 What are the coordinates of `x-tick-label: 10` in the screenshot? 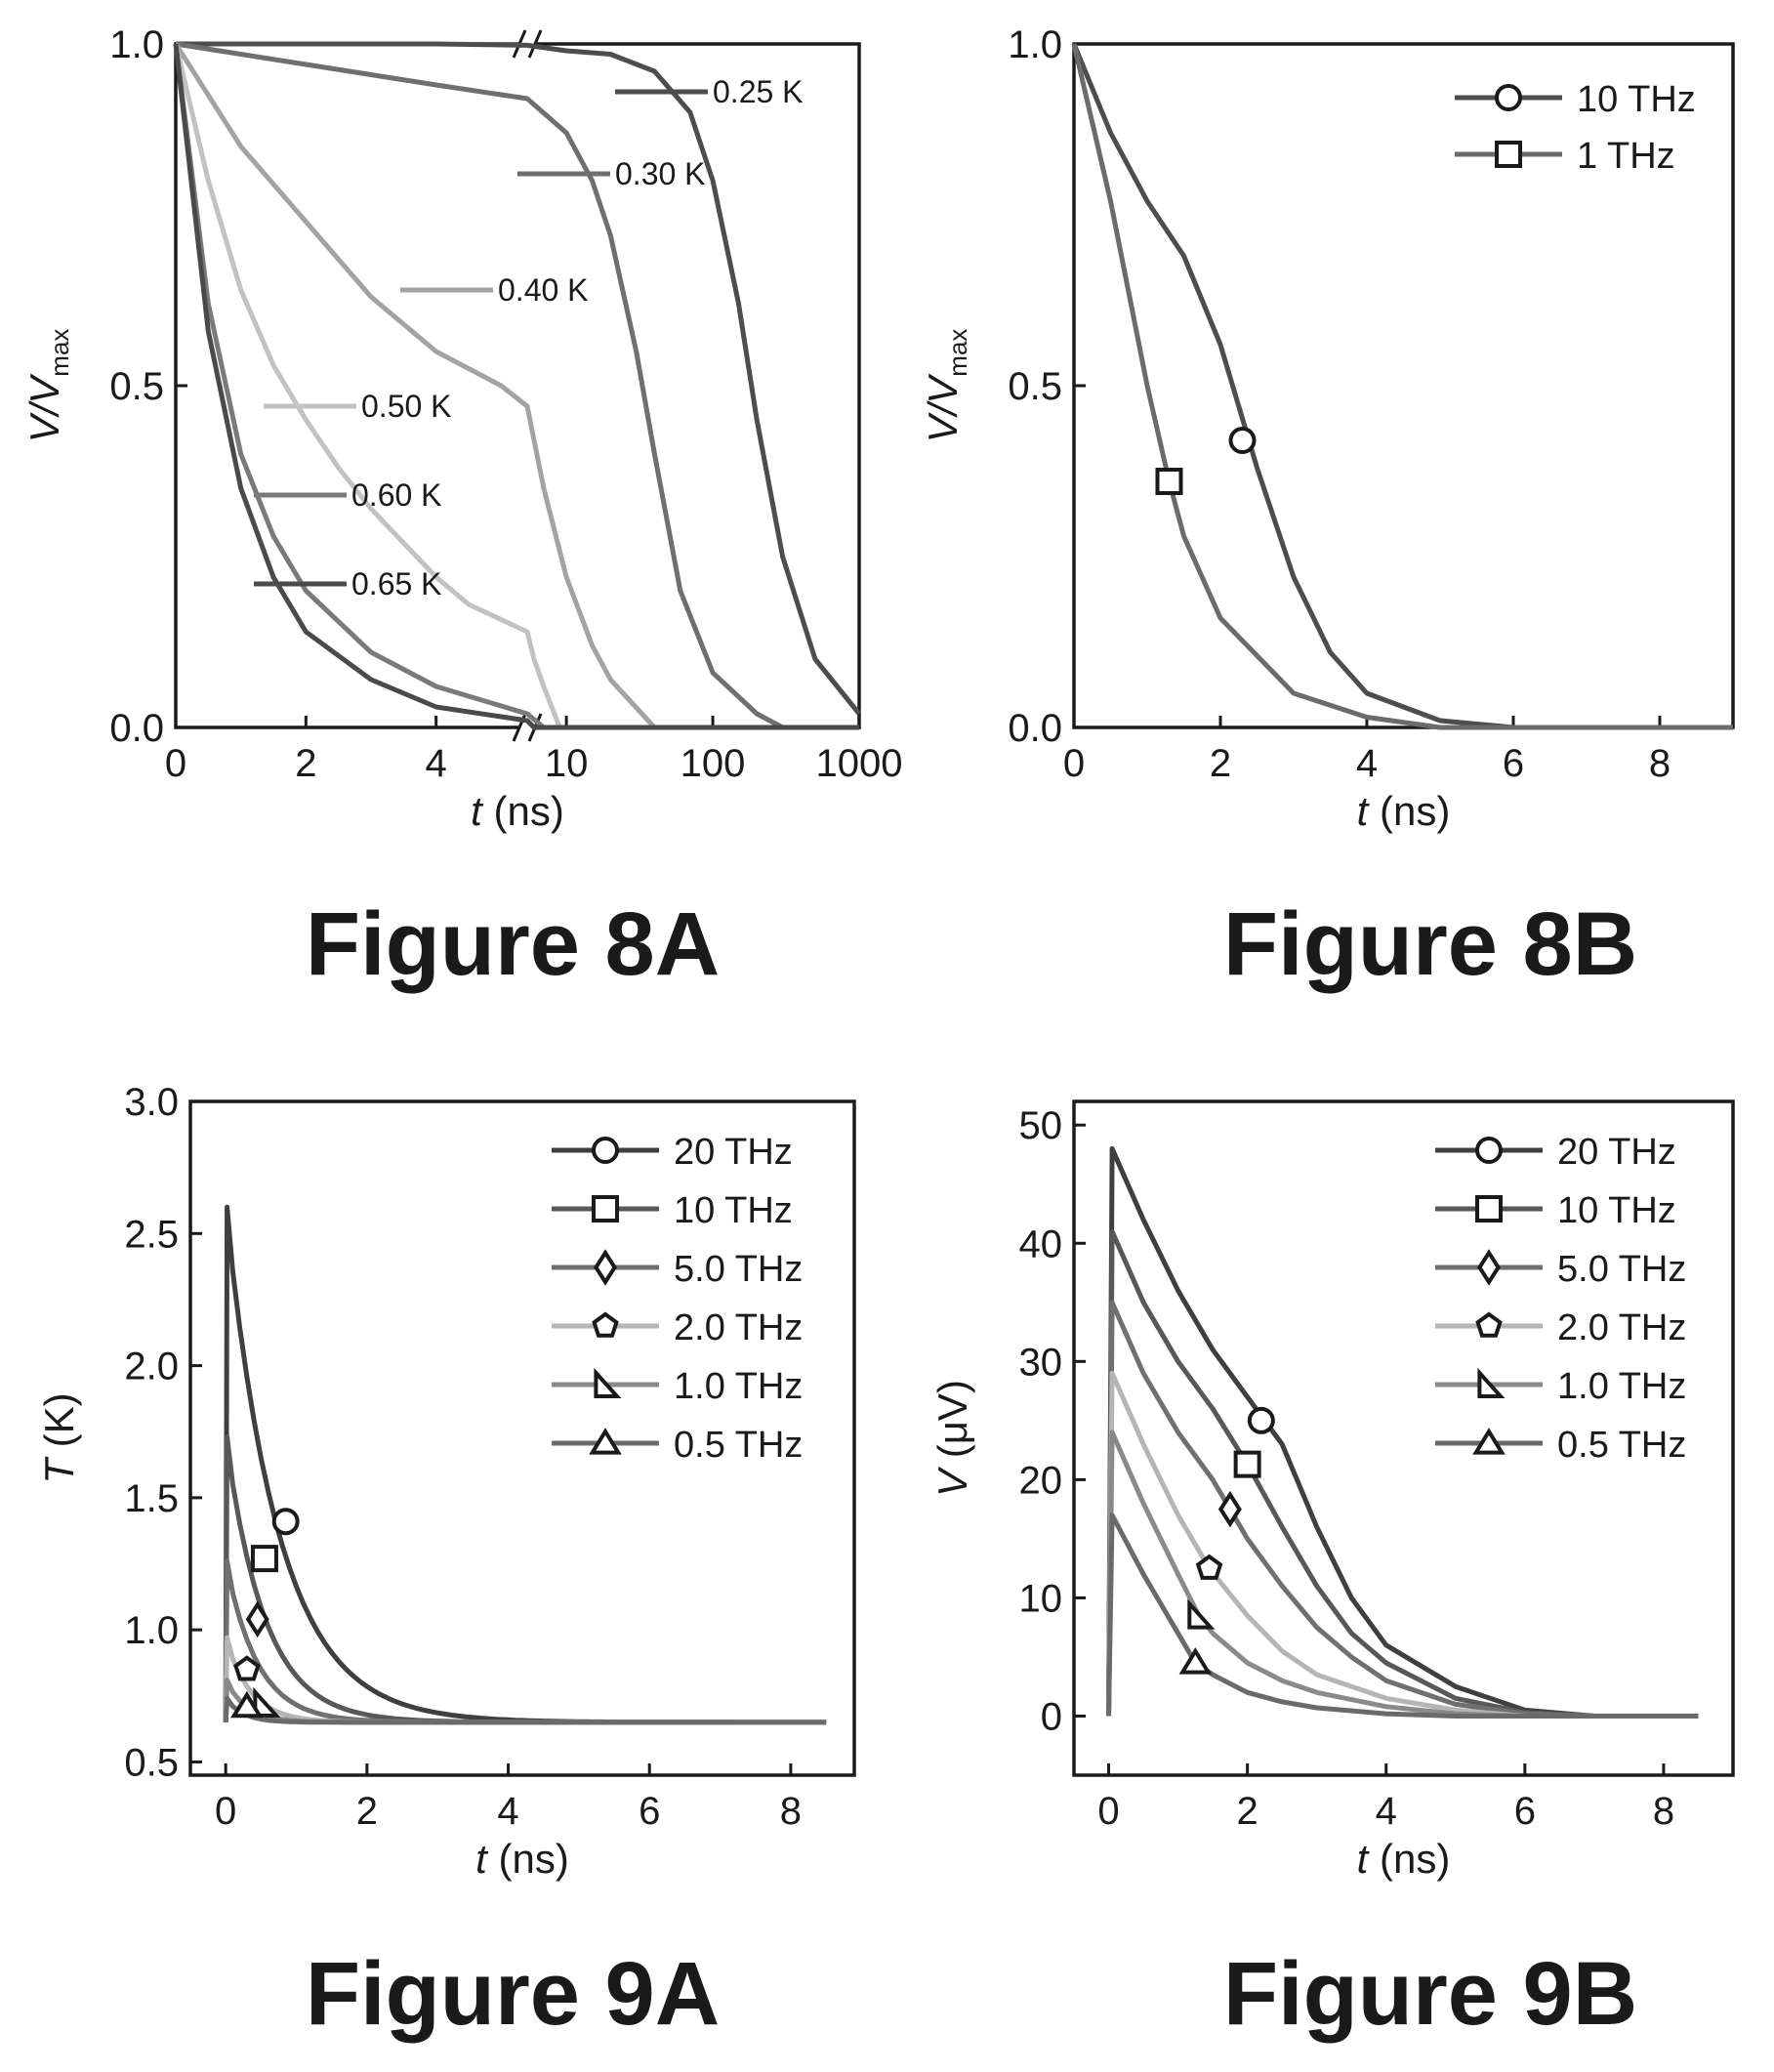 It's located at (567, 763).